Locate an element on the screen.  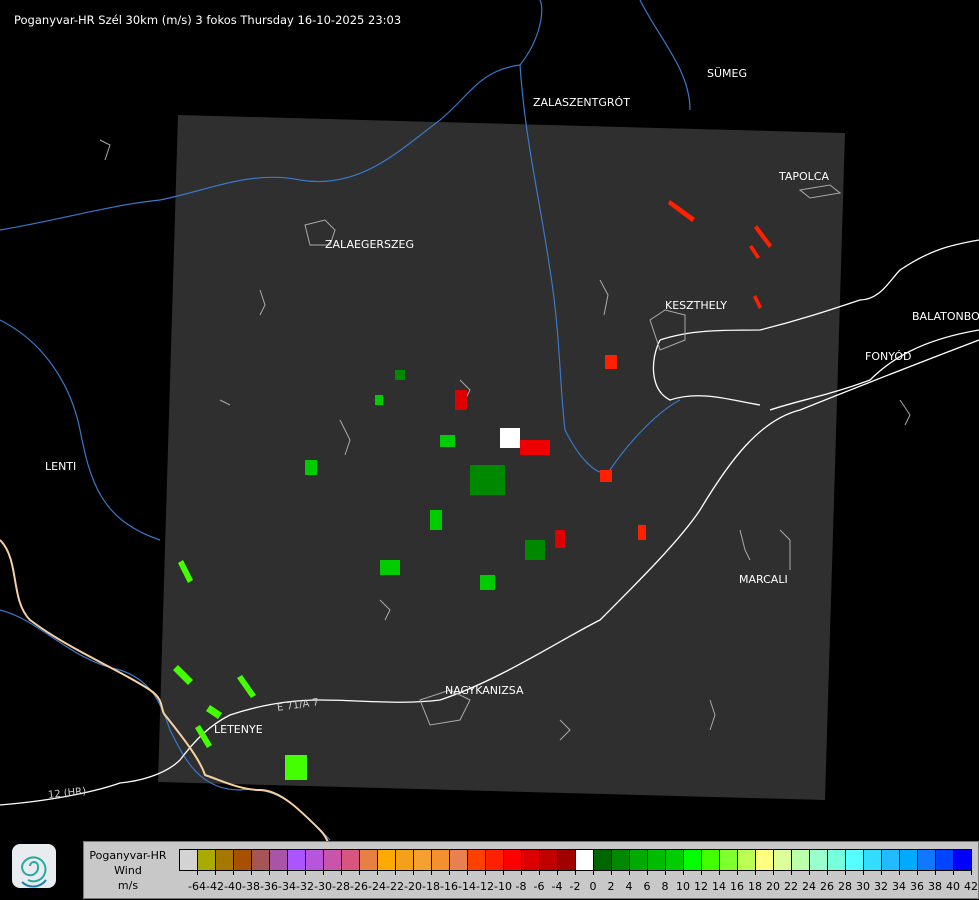
legend-tick-label: -6 is located at coordinates (539, 886).